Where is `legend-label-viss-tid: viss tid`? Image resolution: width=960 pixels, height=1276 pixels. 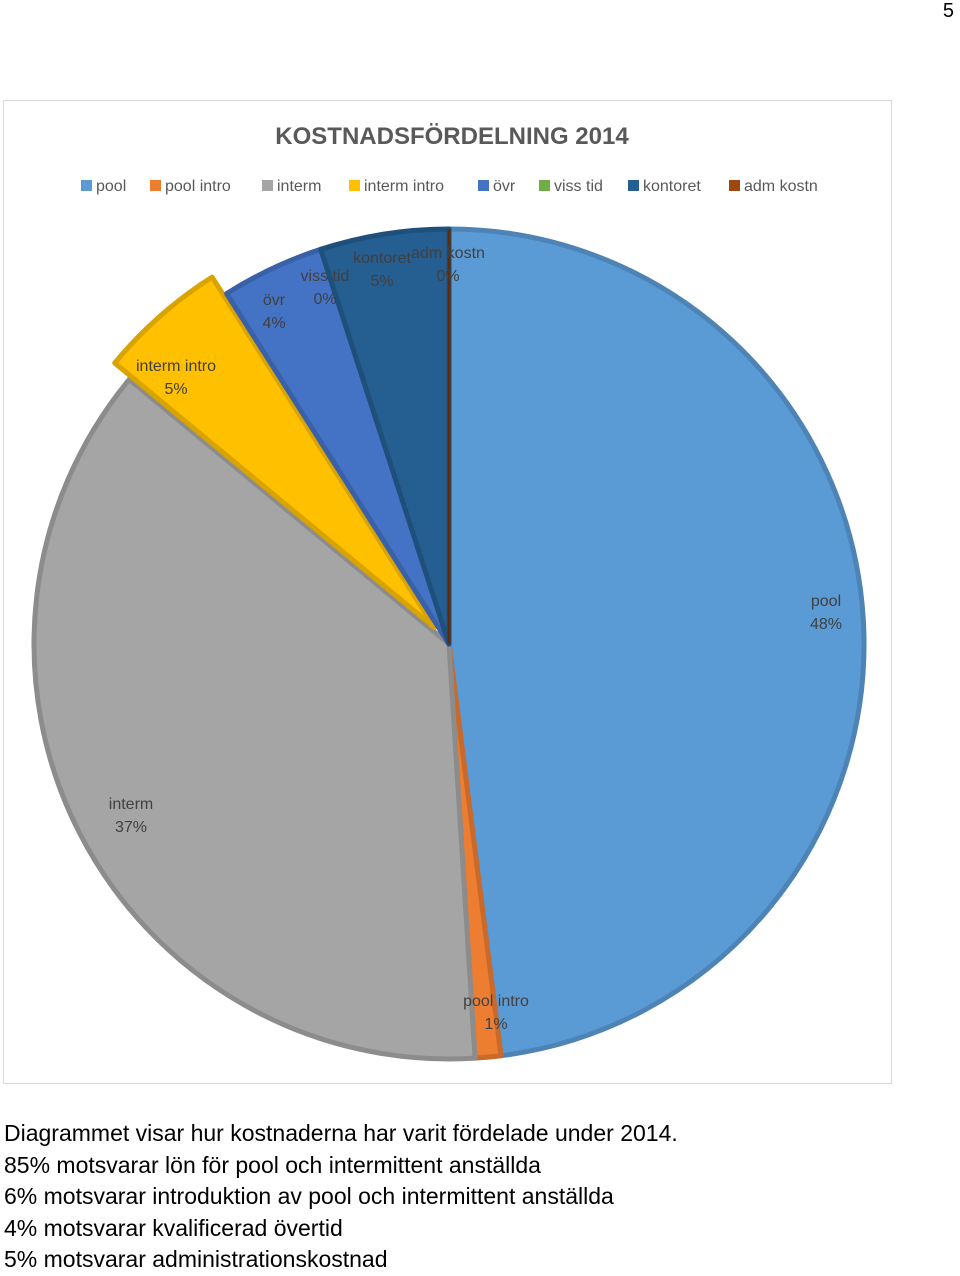 legend-label-viss-tid: viss tid is located at coordinates (578, 186).